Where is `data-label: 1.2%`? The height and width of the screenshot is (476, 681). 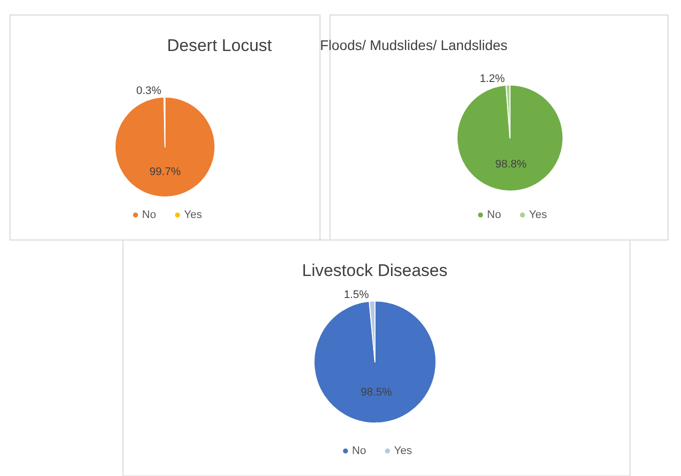 data-label: 1.2% is located at coordinates (493, 79).